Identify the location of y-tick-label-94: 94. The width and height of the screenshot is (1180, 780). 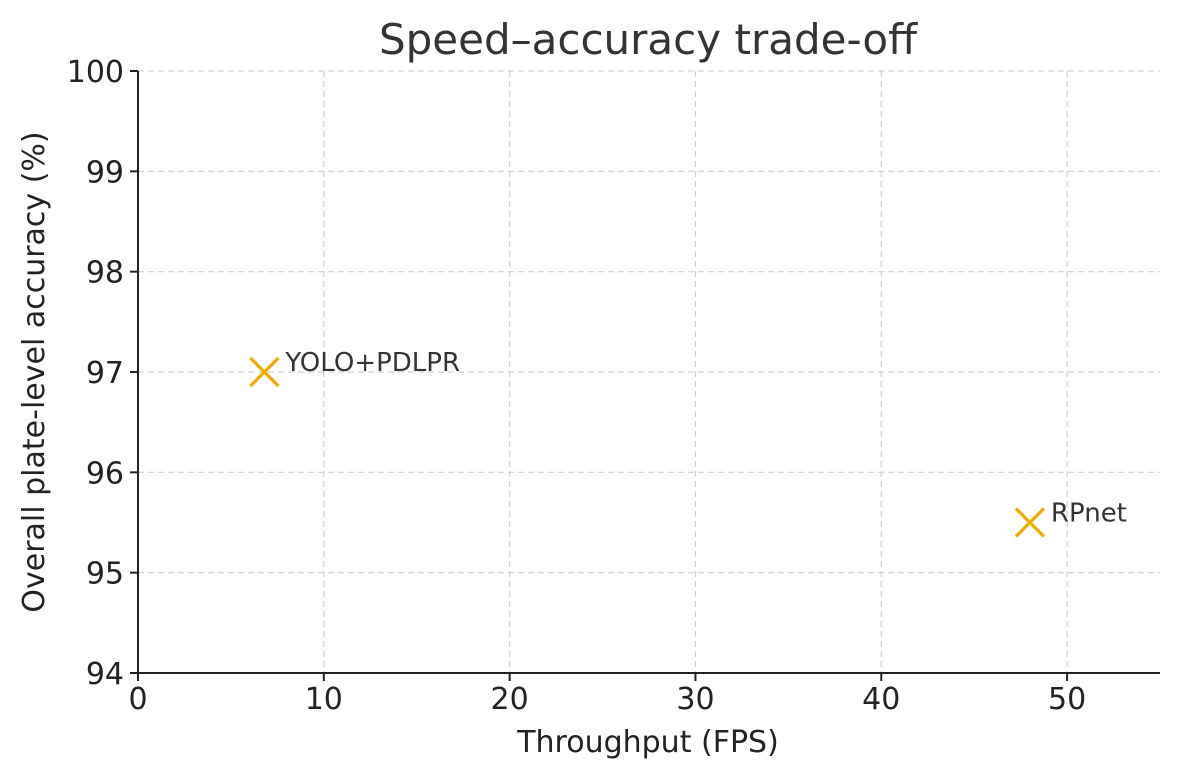
(105, 674).